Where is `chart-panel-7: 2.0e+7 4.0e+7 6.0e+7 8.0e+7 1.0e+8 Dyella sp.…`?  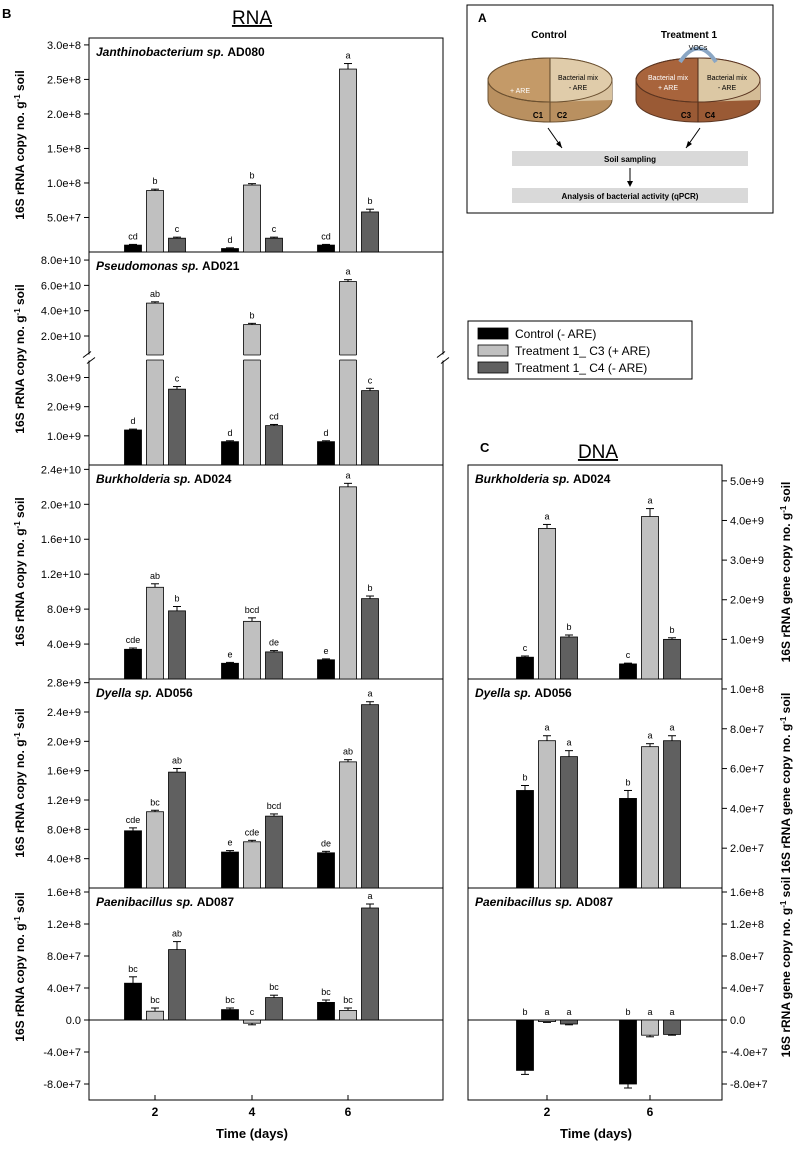 chart-panel-7: 2.0e+7 4.0e+7 6.0e+7 8.0e+7 1.0e+8 Dyella sp.… is located at coordinates (616, 786).